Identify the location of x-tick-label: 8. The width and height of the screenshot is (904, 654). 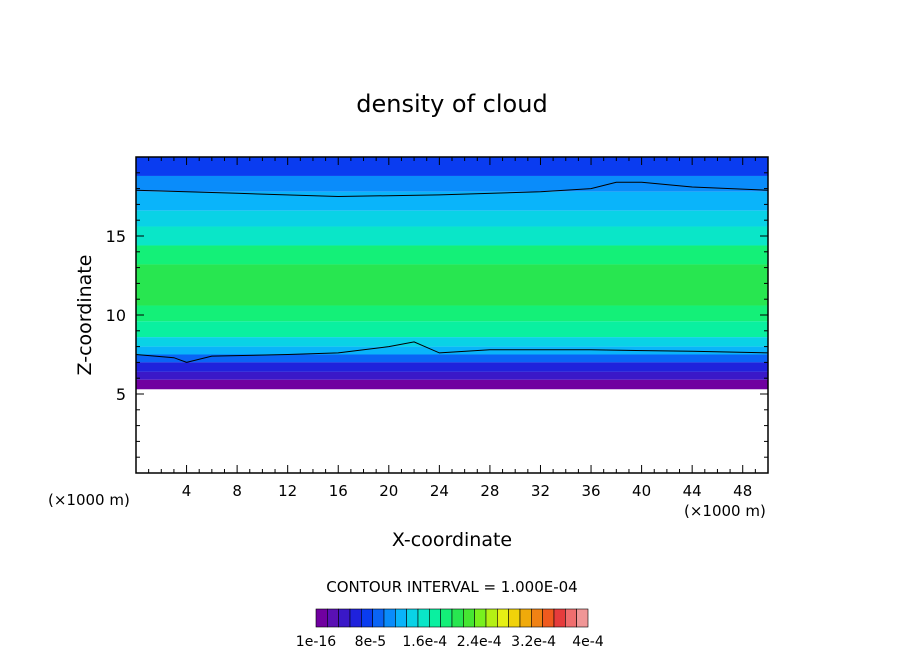
(237, 491).